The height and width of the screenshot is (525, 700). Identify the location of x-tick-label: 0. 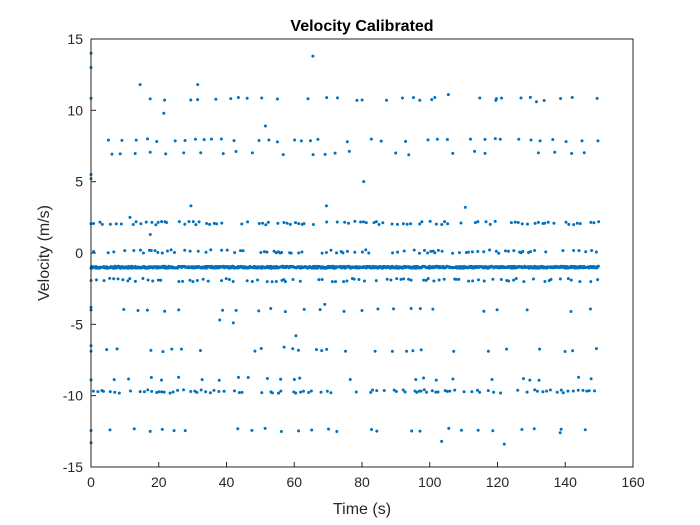
(91, 482).